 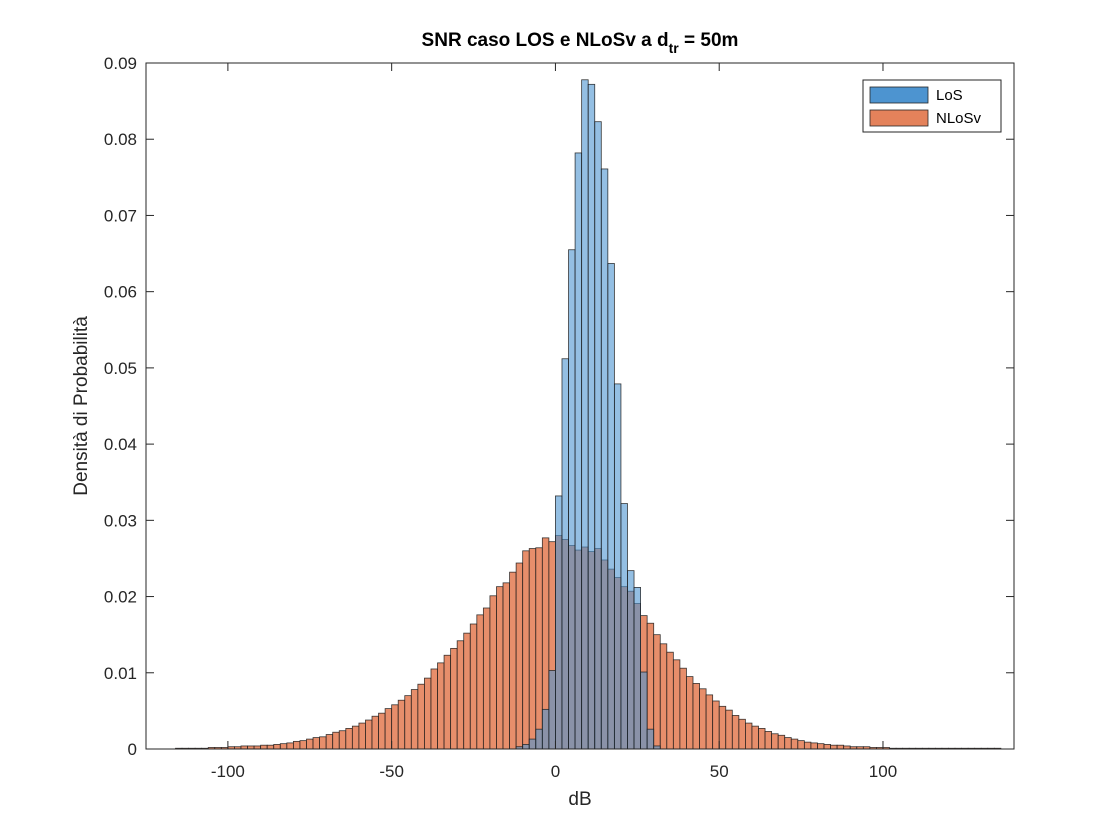 I want to click on x-tick-label: -100, so click(x=228, y=771).